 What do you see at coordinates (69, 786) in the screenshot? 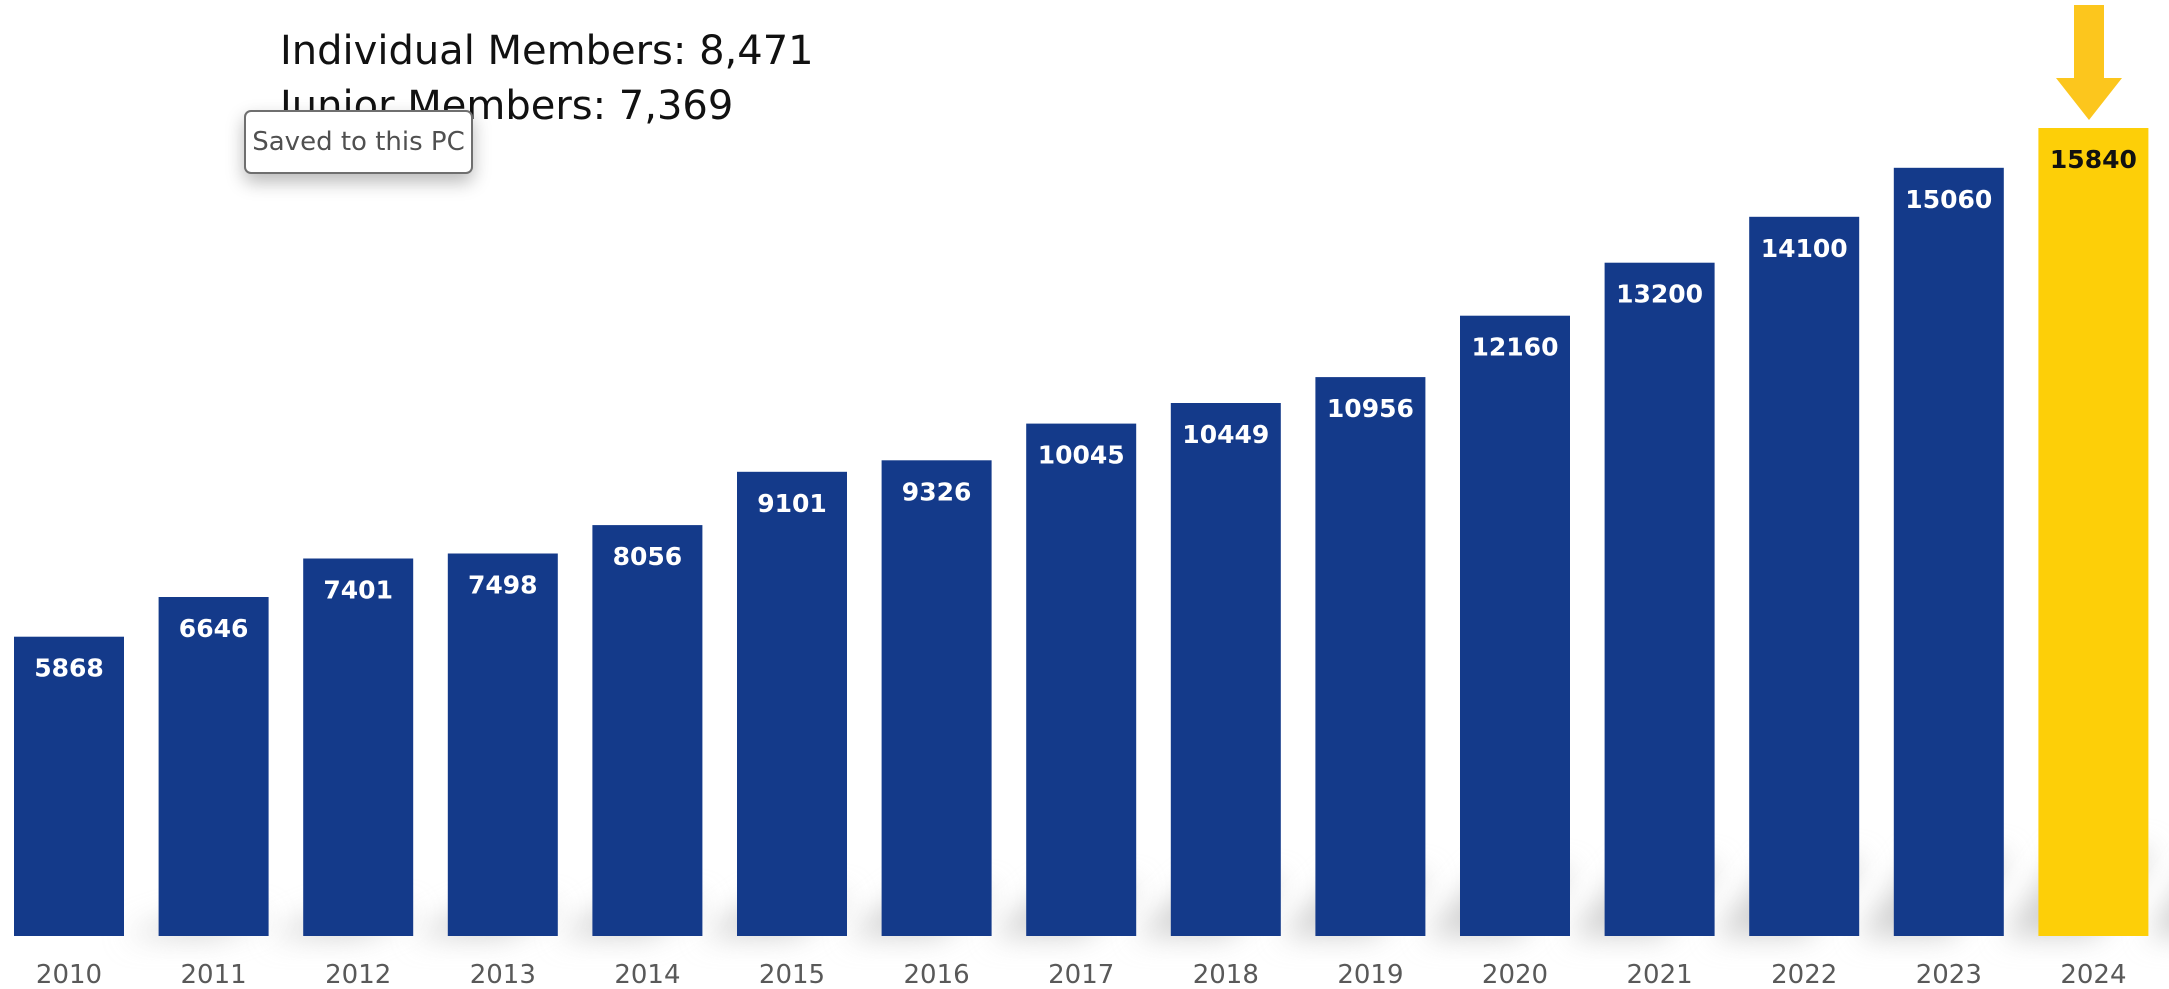
I see `bar-2010` at bounding box center [69, 786].